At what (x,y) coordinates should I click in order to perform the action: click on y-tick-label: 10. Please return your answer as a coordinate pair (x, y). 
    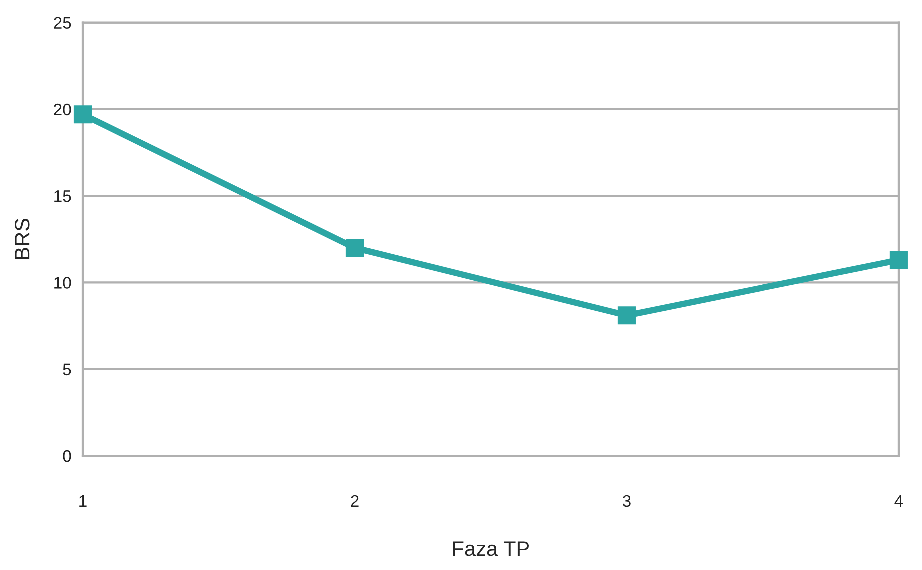
    Looking at the image, I should click on (63, 283).